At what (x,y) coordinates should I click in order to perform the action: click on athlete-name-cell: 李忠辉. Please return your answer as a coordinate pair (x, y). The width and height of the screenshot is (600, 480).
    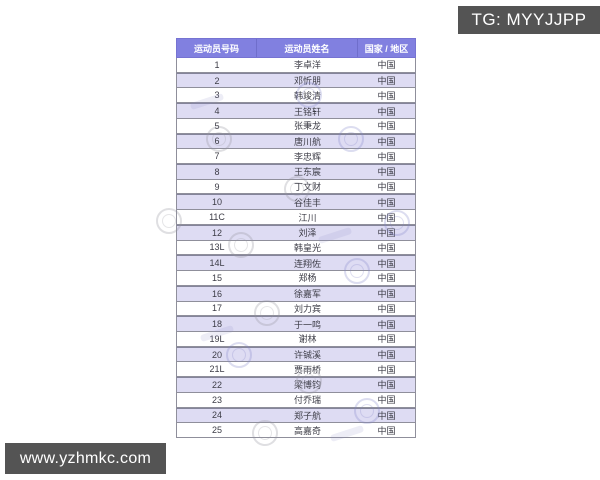
    Looking at the image, I should click on (307, 156).